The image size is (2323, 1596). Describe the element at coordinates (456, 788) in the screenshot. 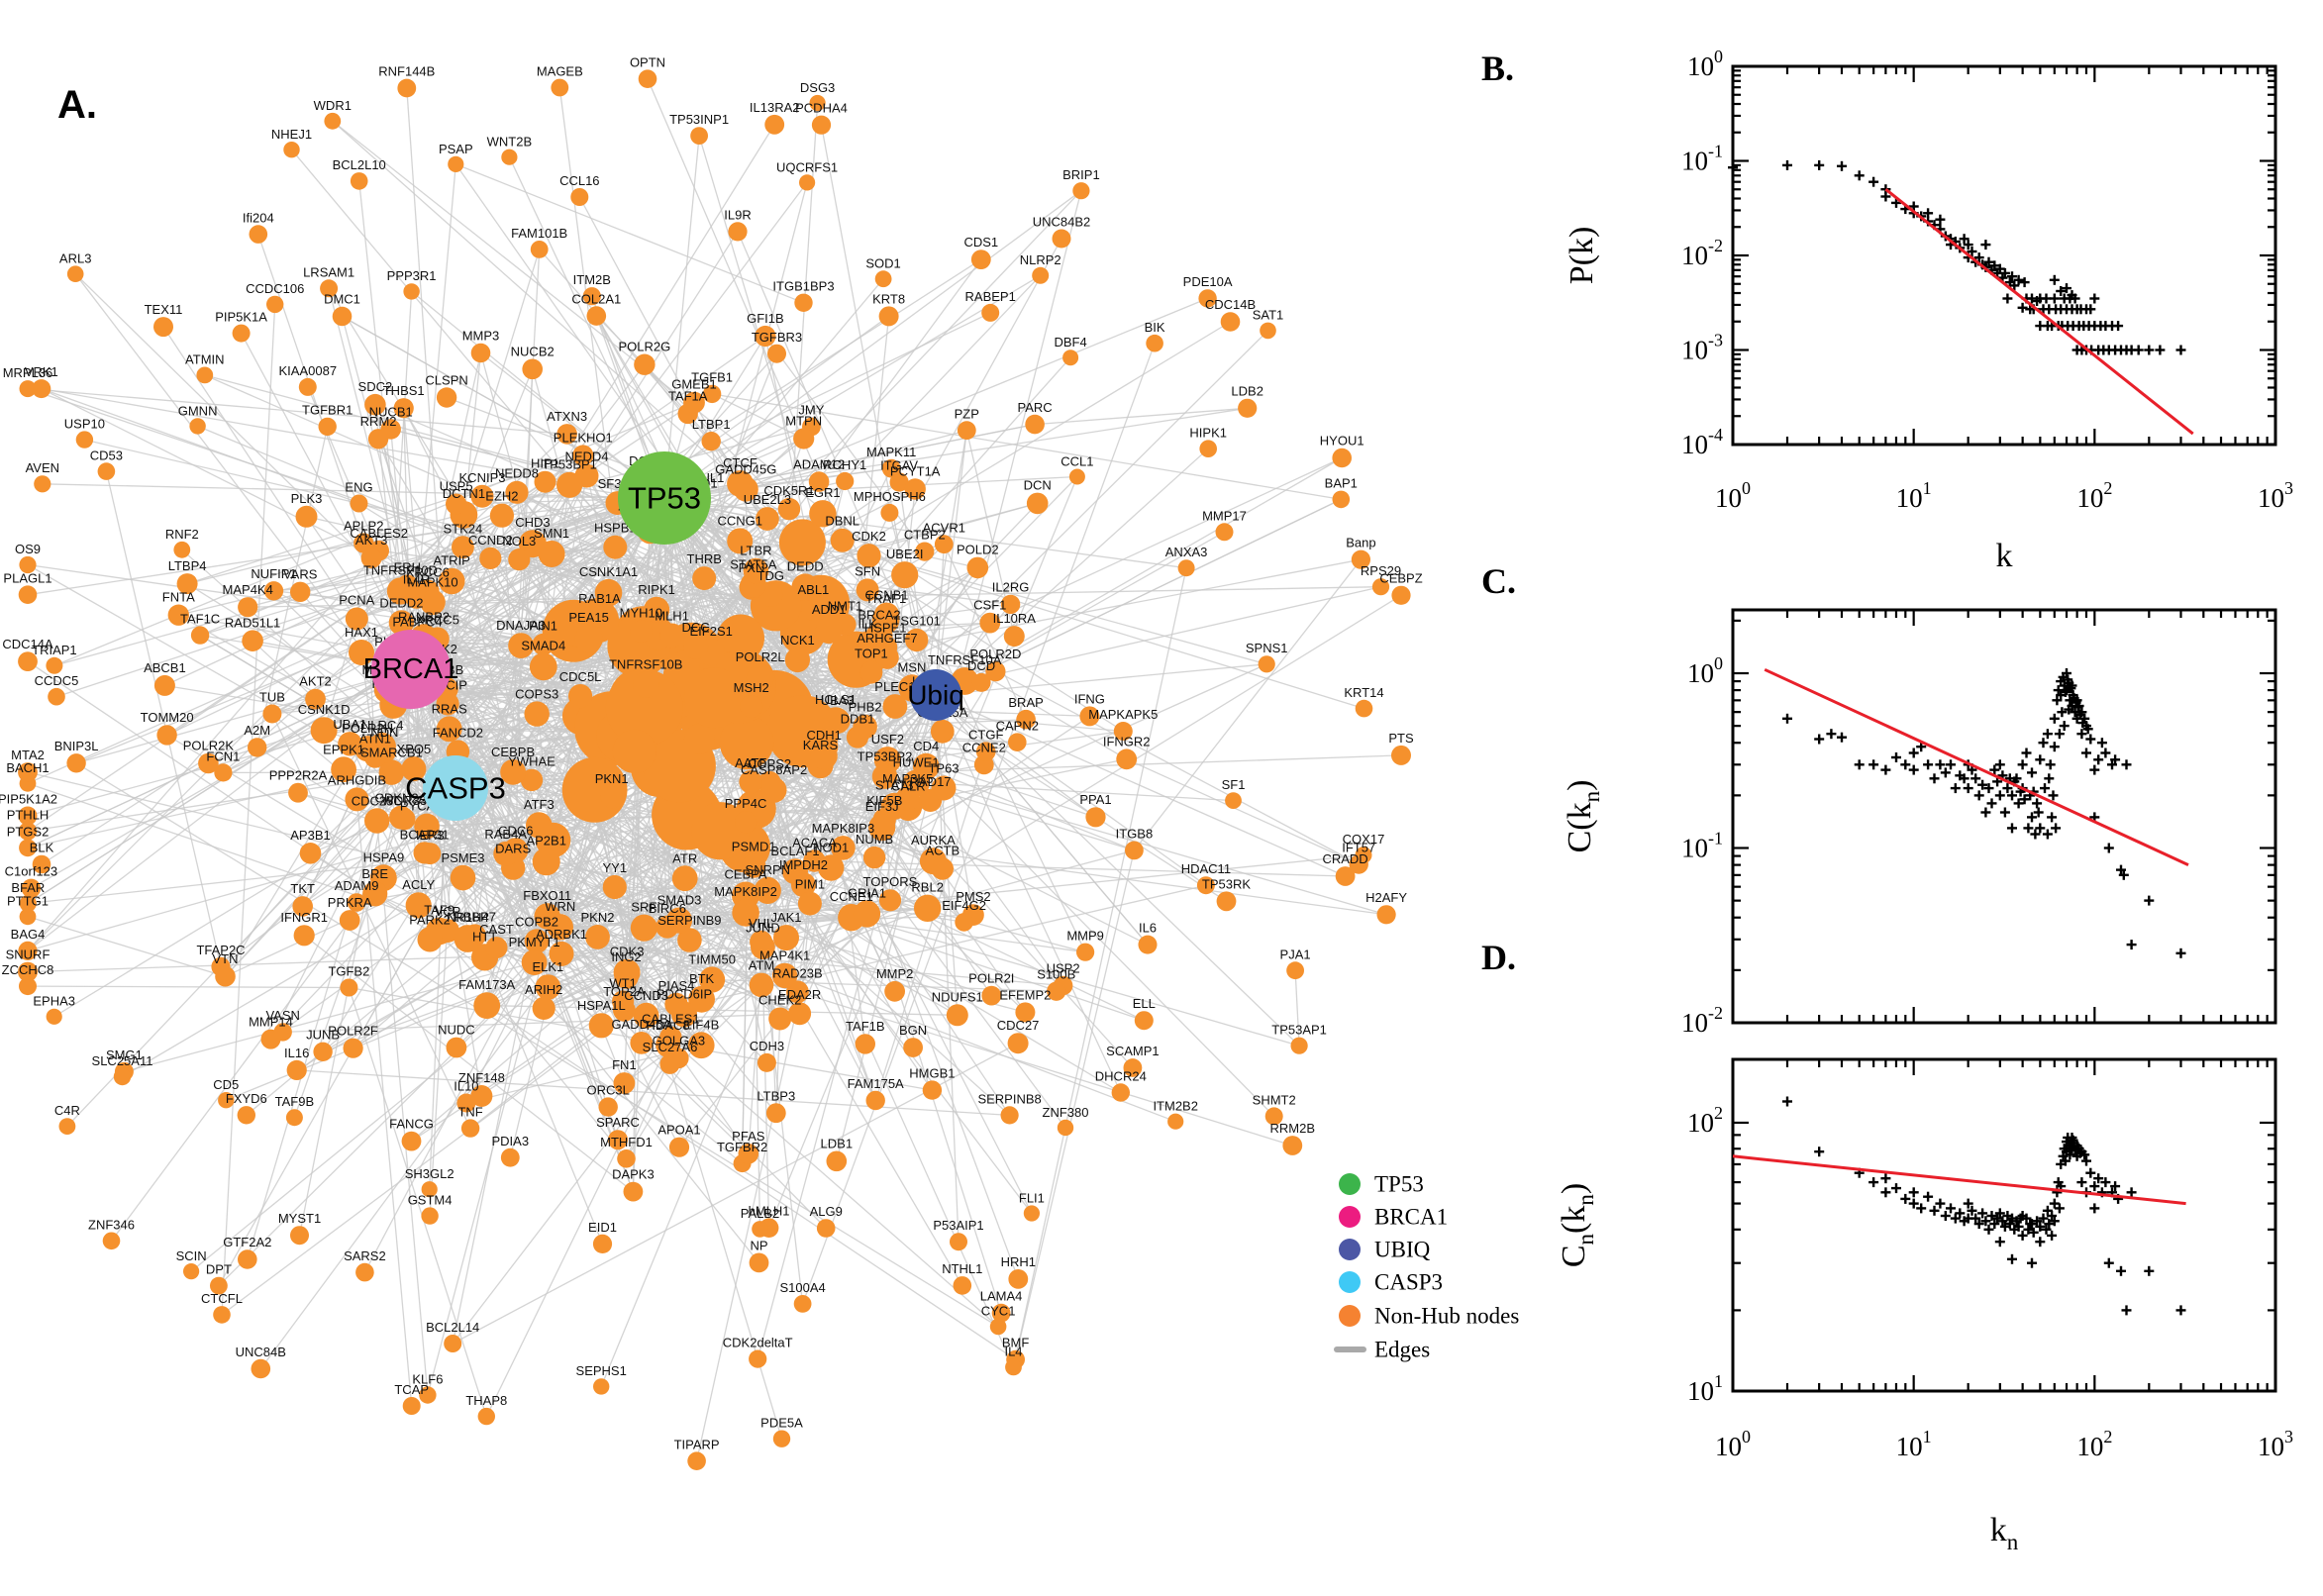

I see `hub-node-casp3` at that location.